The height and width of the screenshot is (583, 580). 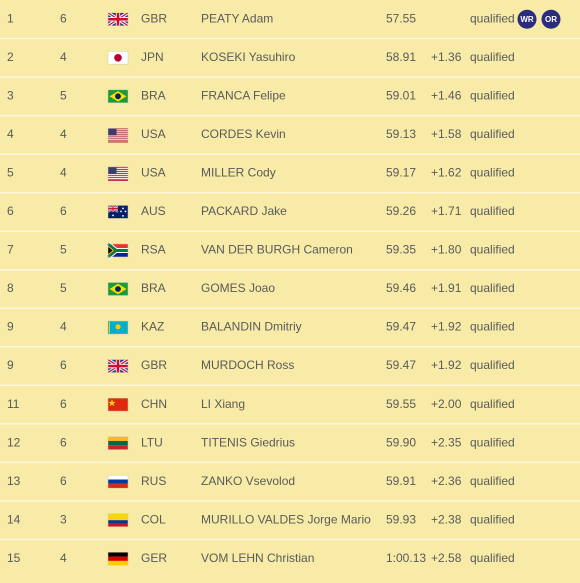 What do you see at coordinates (401, 134) in the screenshot?
I see `result-time: 59.13` at bounding box center [401, 134].